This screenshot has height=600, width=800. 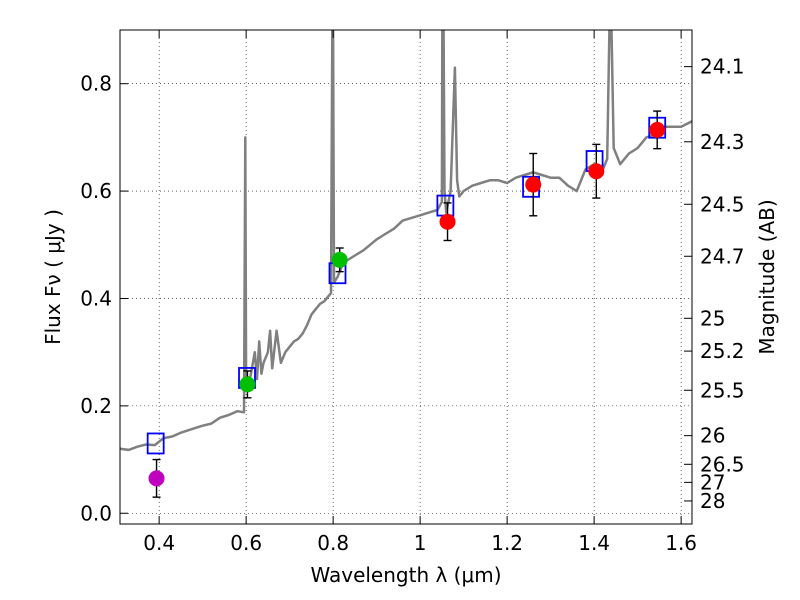 What do you see at coordinates (159, 543) in the screenshot?
I see `x-tick-label: 0.4` at bounding box center [159, 543].